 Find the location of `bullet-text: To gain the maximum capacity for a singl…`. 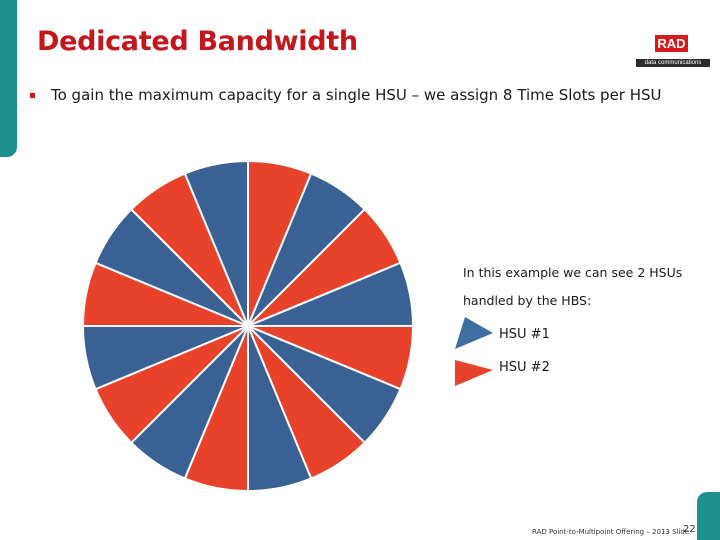

bullet-text: To gain the maximum capacity for a singl… is located at coordinates (356, 95).